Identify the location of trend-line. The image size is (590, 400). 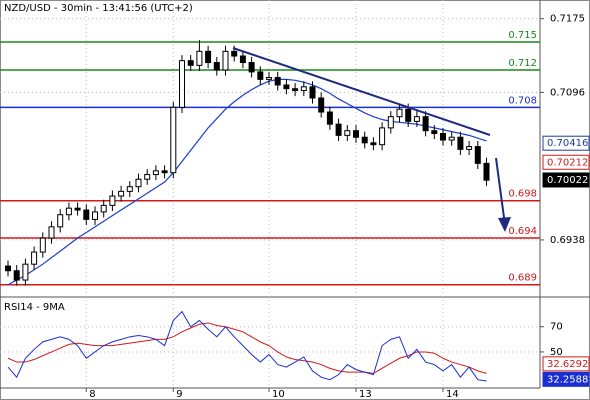
(361, 91).